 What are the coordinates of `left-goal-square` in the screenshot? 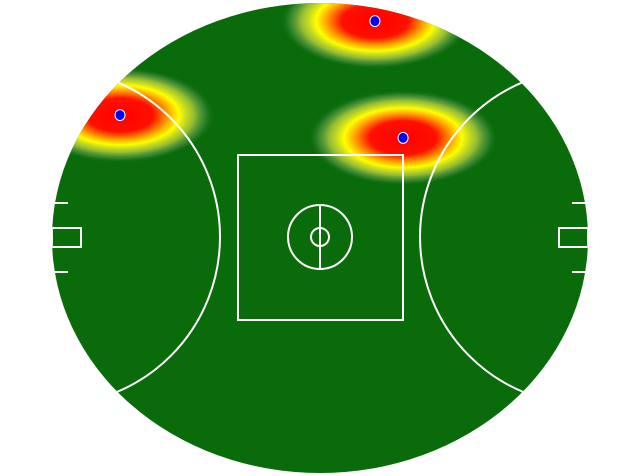 It's located at (67, 237).